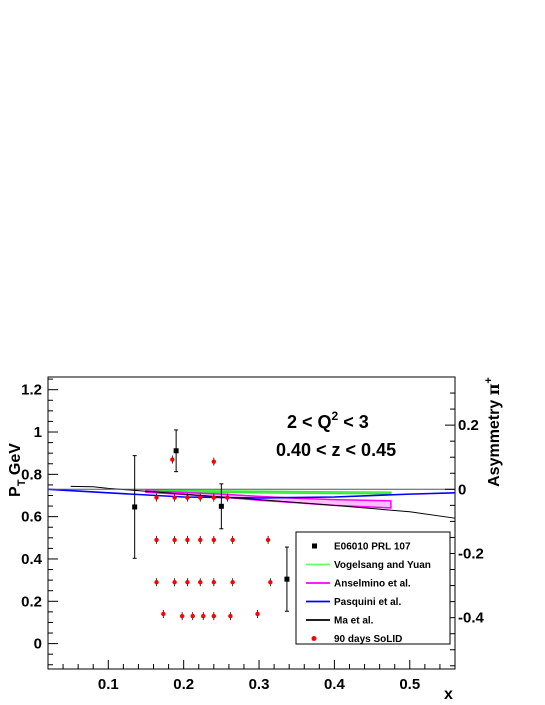 This screenshot has width=545, height=705. I want to click on x-tick-label: 0.3, so click(259, 684).